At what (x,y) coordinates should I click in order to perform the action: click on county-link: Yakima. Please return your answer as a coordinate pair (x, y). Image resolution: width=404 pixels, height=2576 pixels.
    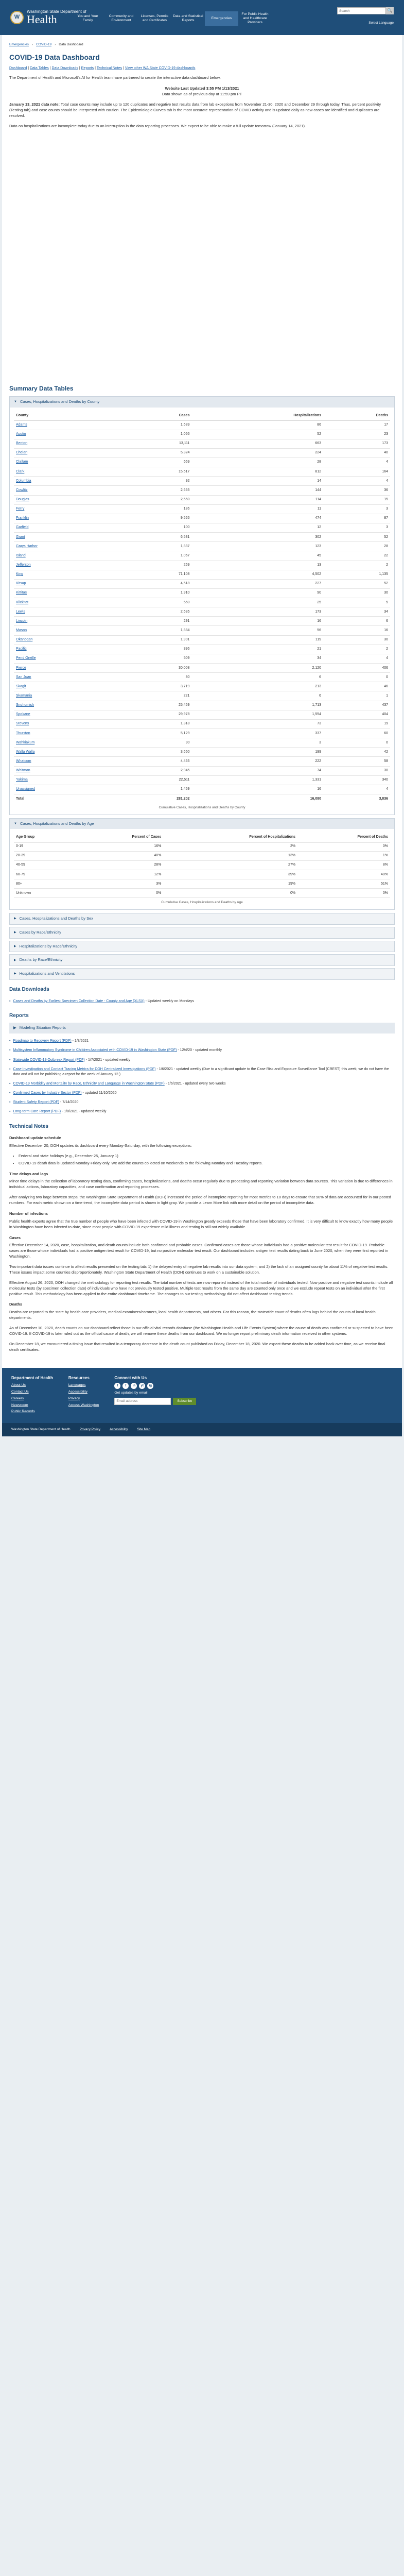
    Looking at the image, I should click on (22, 780).